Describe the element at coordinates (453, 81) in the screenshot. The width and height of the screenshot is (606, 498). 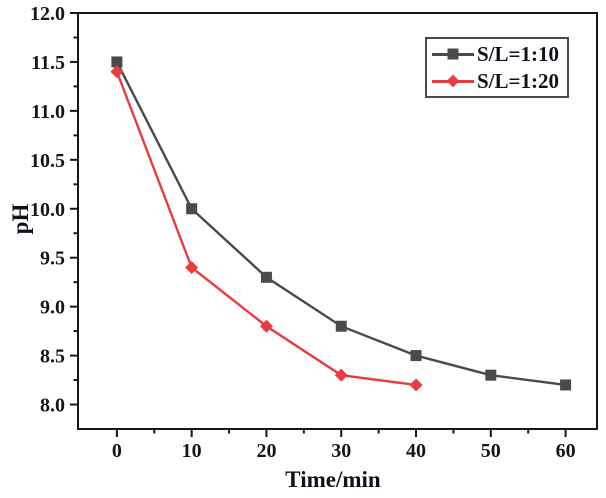
I see `legend-diamond-marker-icon` at that location.